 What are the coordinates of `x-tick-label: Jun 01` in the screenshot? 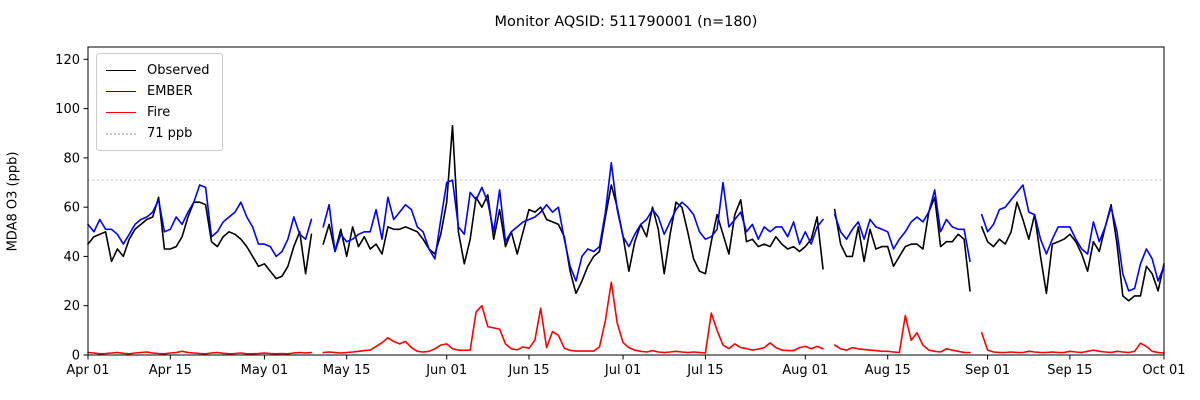 It's located at (446, 370).